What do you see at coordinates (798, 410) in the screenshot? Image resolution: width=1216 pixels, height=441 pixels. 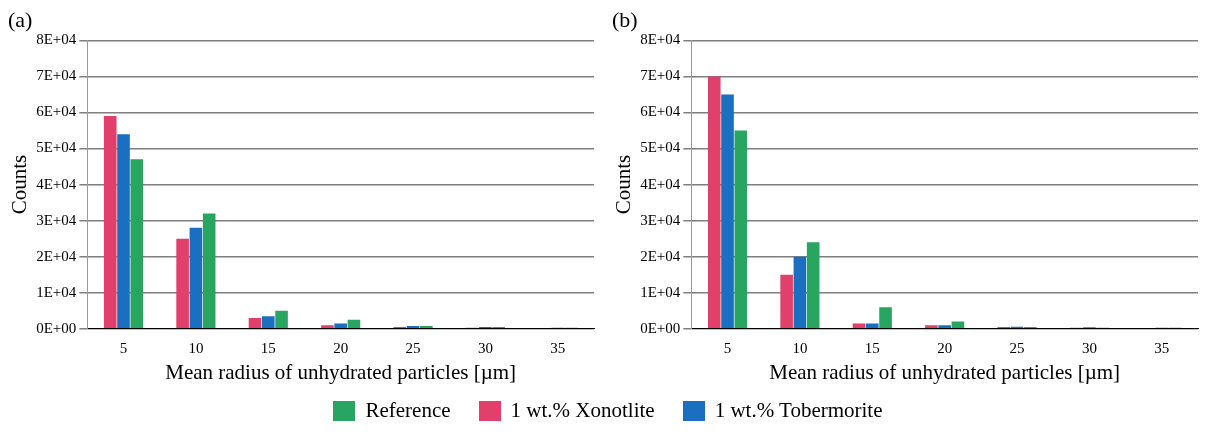 I see `legend-label: 1 wt.% Tobermorite` at bounding box center [798, 410].